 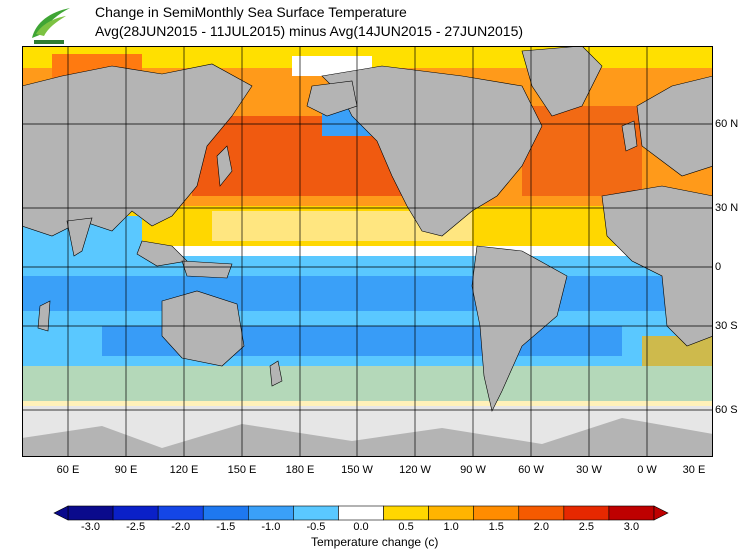 I want to click on colorbar-tick-label: -2.0, so click(x=181, y=527).